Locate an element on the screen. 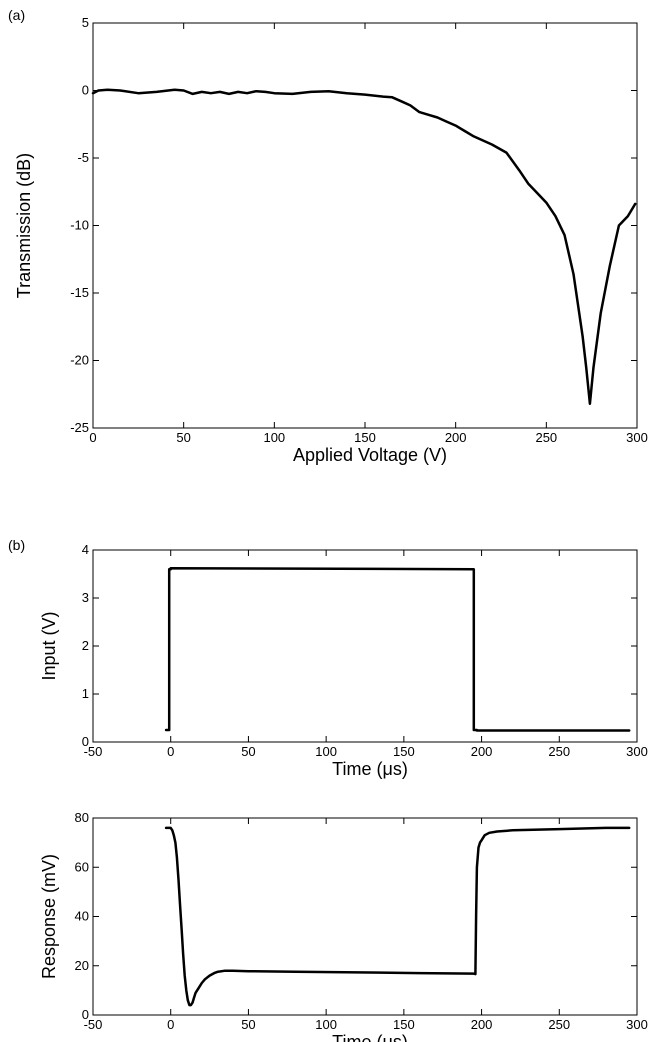 This screenshot has width=662, height=1042. y-tick-label: 3 is located at coordinates (85, 597).